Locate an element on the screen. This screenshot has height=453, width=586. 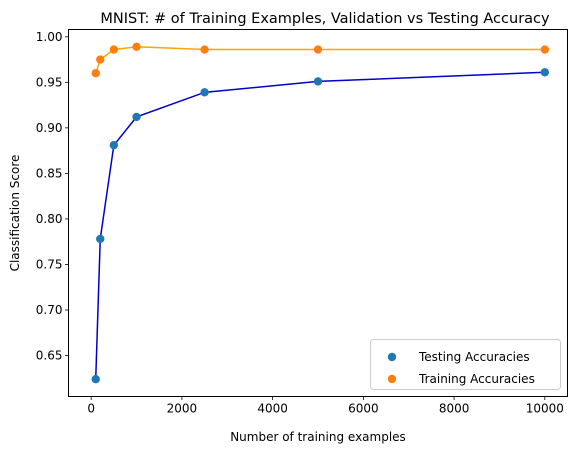
y-tick-label: 0.65 is located at coordinates (49, 356).